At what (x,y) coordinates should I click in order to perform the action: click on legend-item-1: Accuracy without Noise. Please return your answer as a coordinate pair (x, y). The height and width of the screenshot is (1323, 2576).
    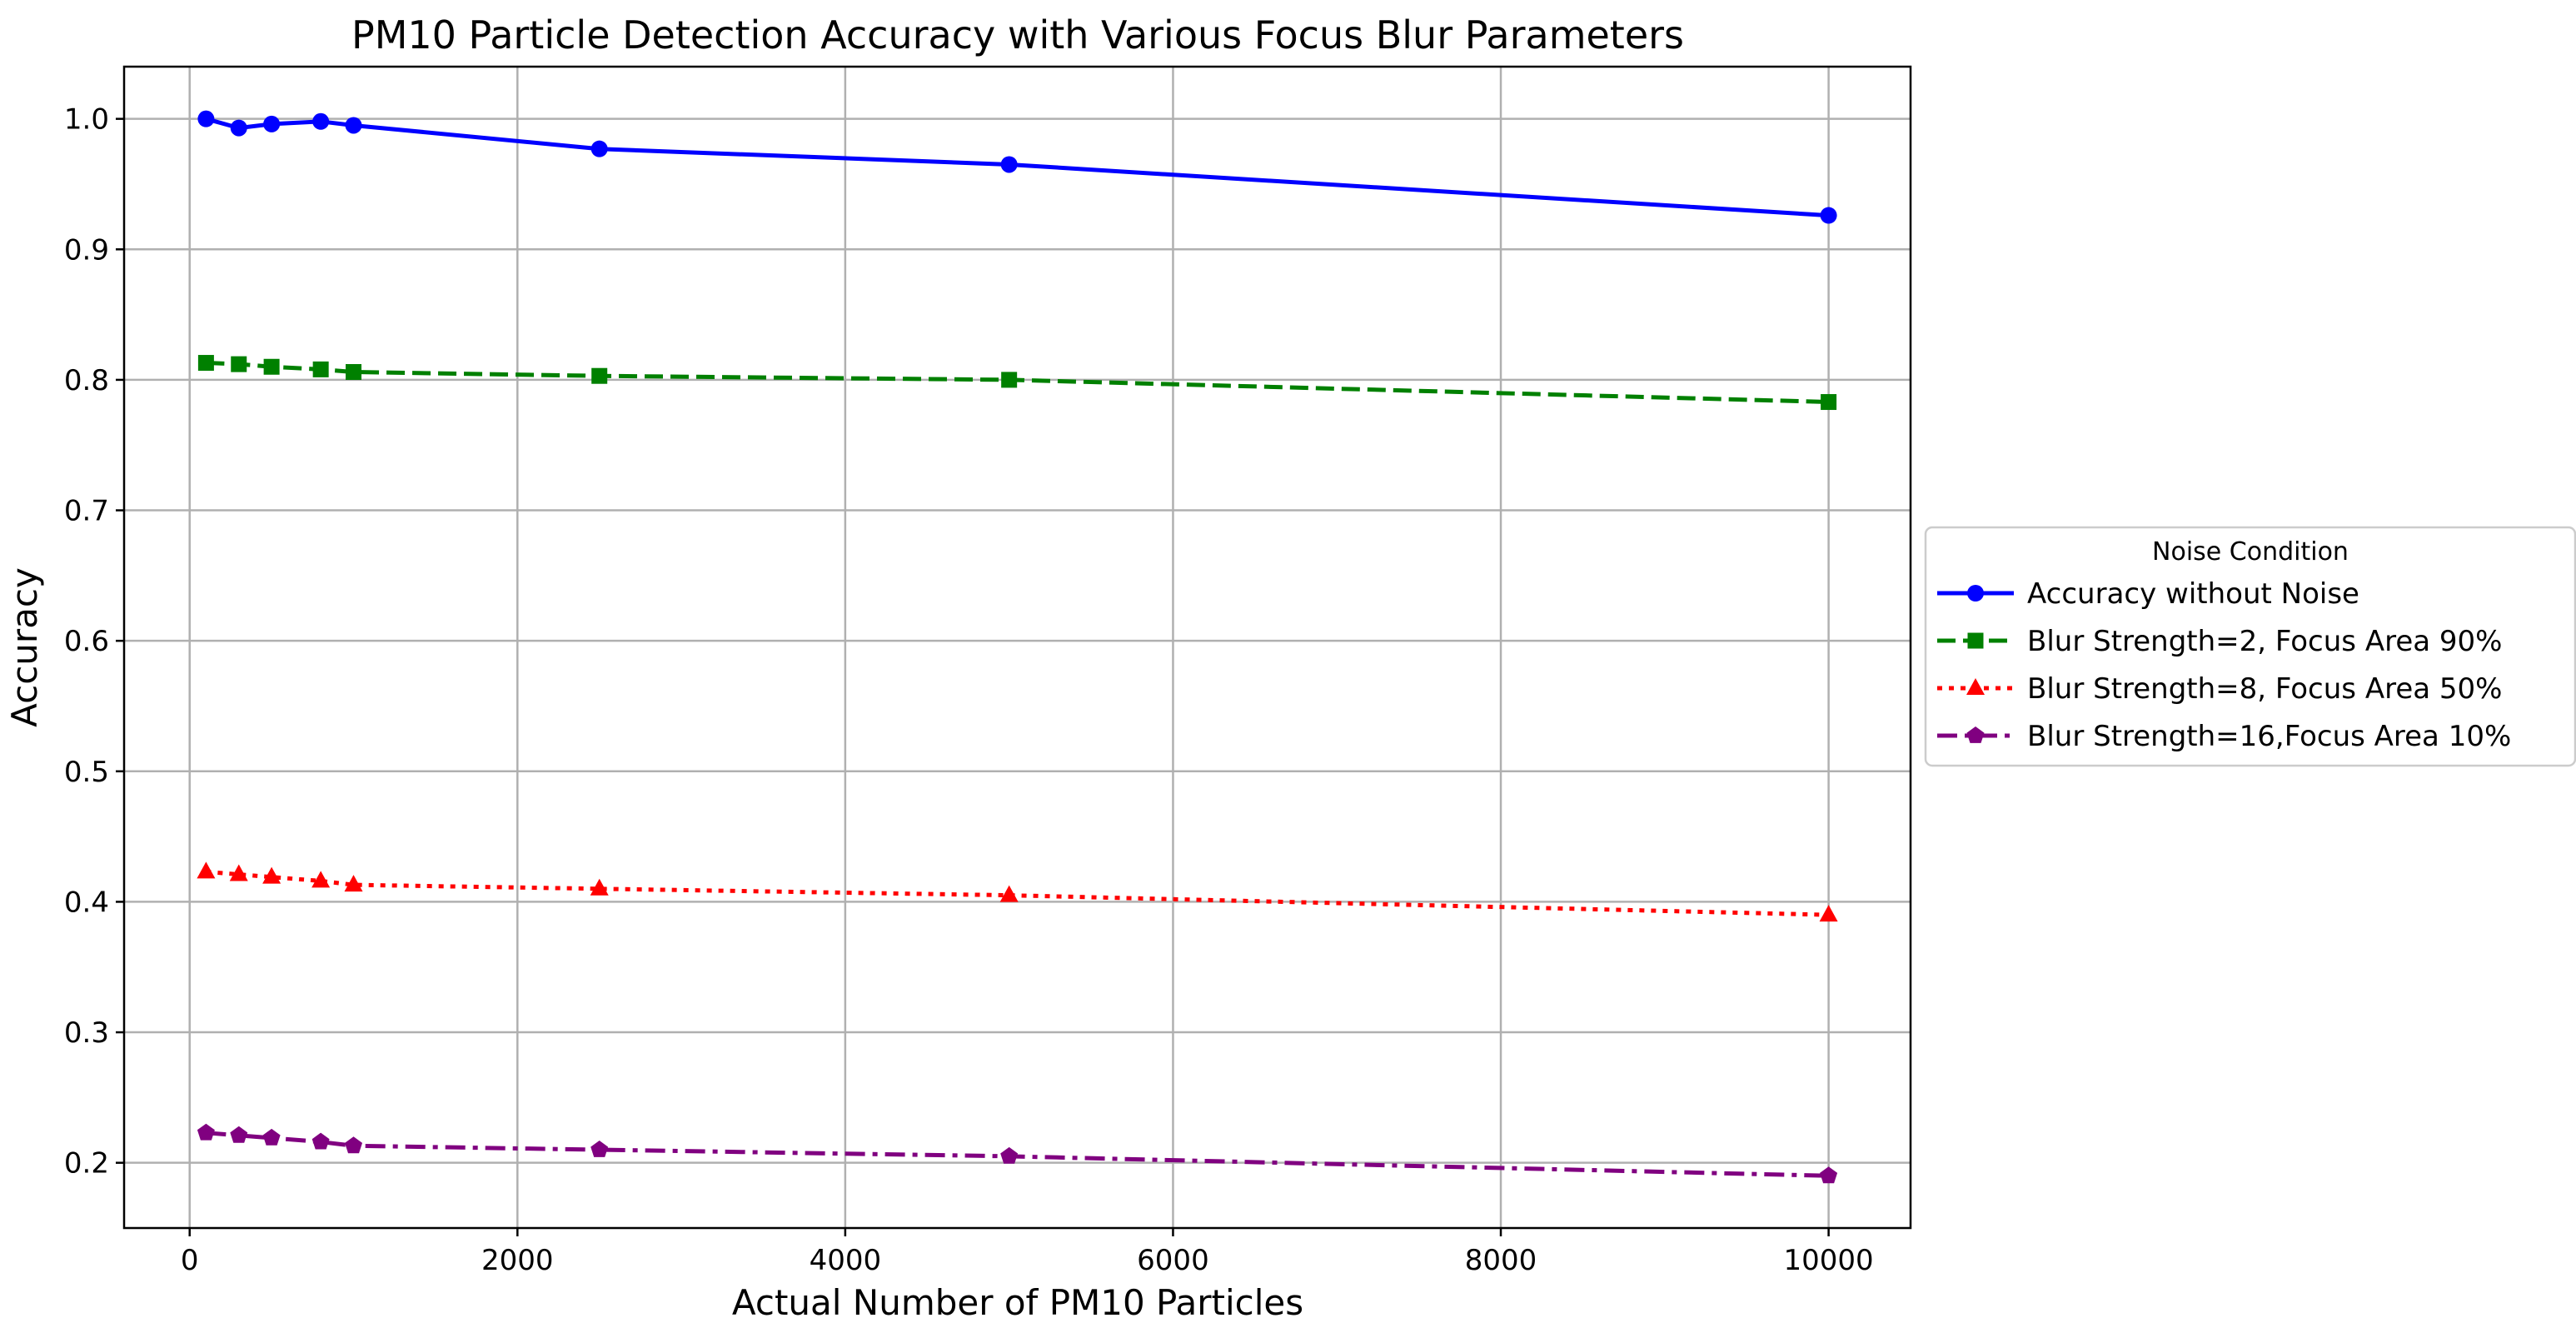
    Looking at the image, I should click on (2148, 594).